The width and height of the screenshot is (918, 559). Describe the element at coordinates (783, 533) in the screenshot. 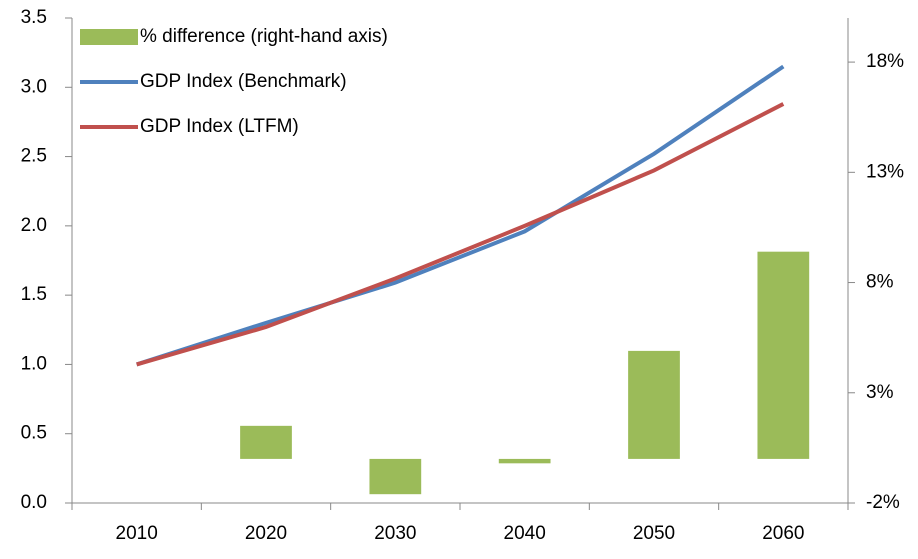

I see `x-tick-label: 2060` at that location.